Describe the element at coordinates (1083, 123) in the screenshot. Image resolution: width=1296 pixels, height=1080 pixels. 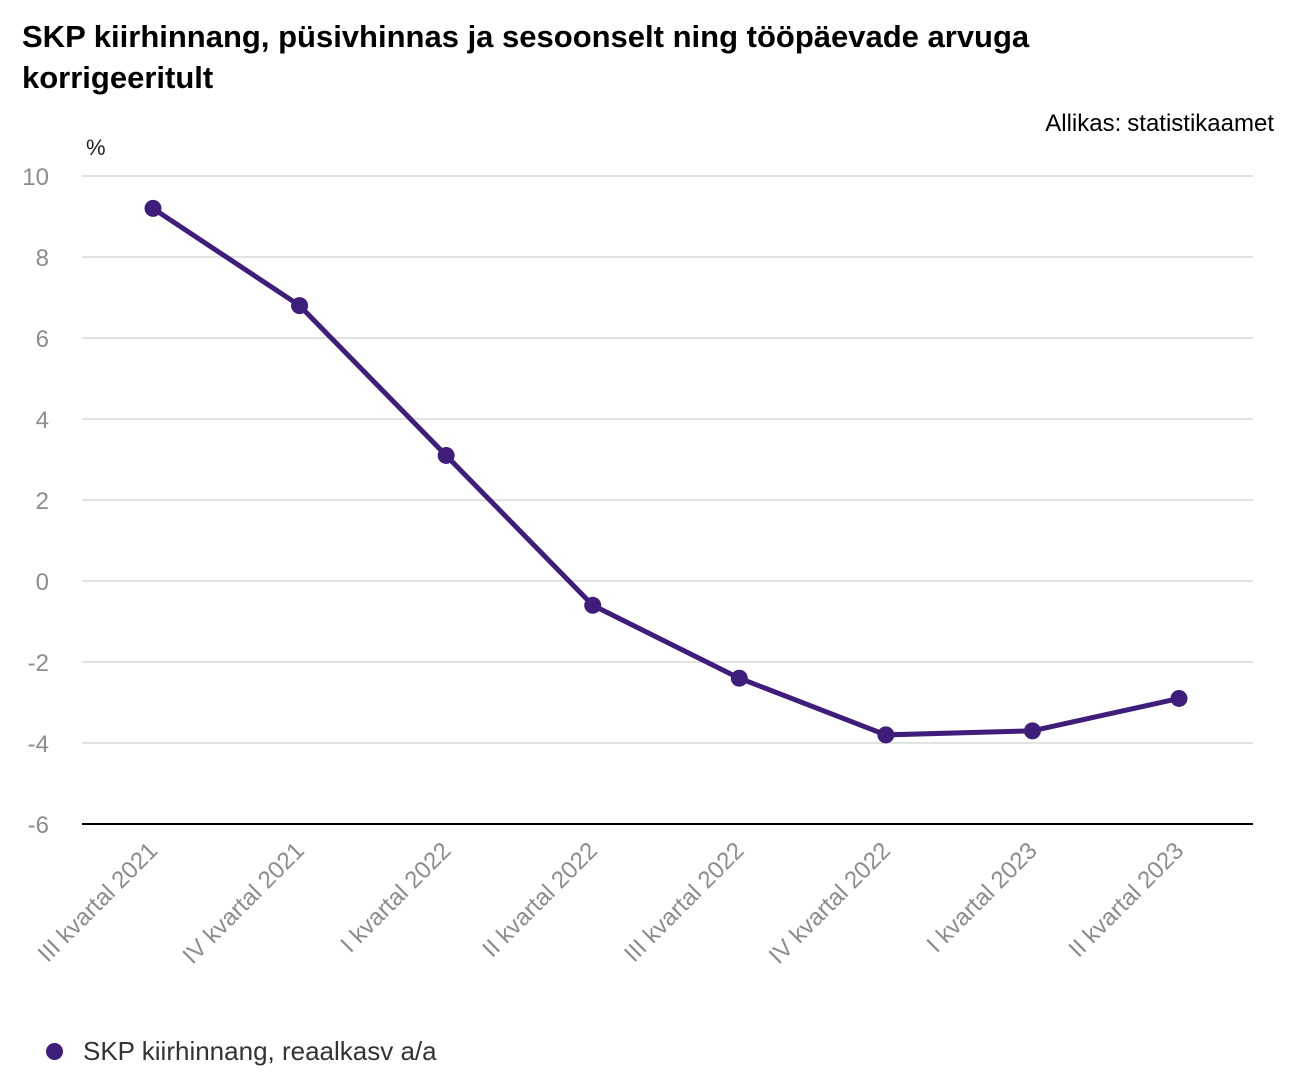
I see `source-label: Allikas:` at that location.